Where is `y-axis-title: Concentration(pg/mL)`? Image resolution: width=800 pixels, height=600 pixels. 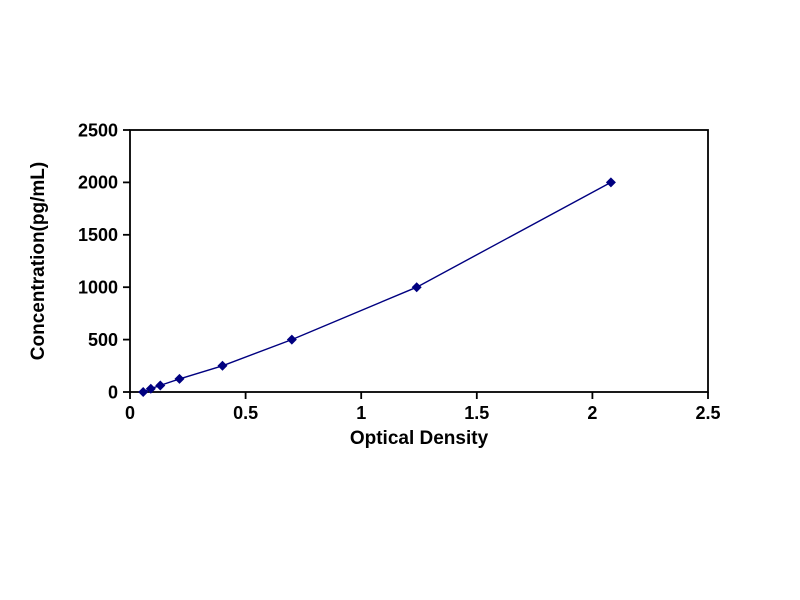 y-axis-title: Concentration(pg/mL) is located at coordinates (38, 261).